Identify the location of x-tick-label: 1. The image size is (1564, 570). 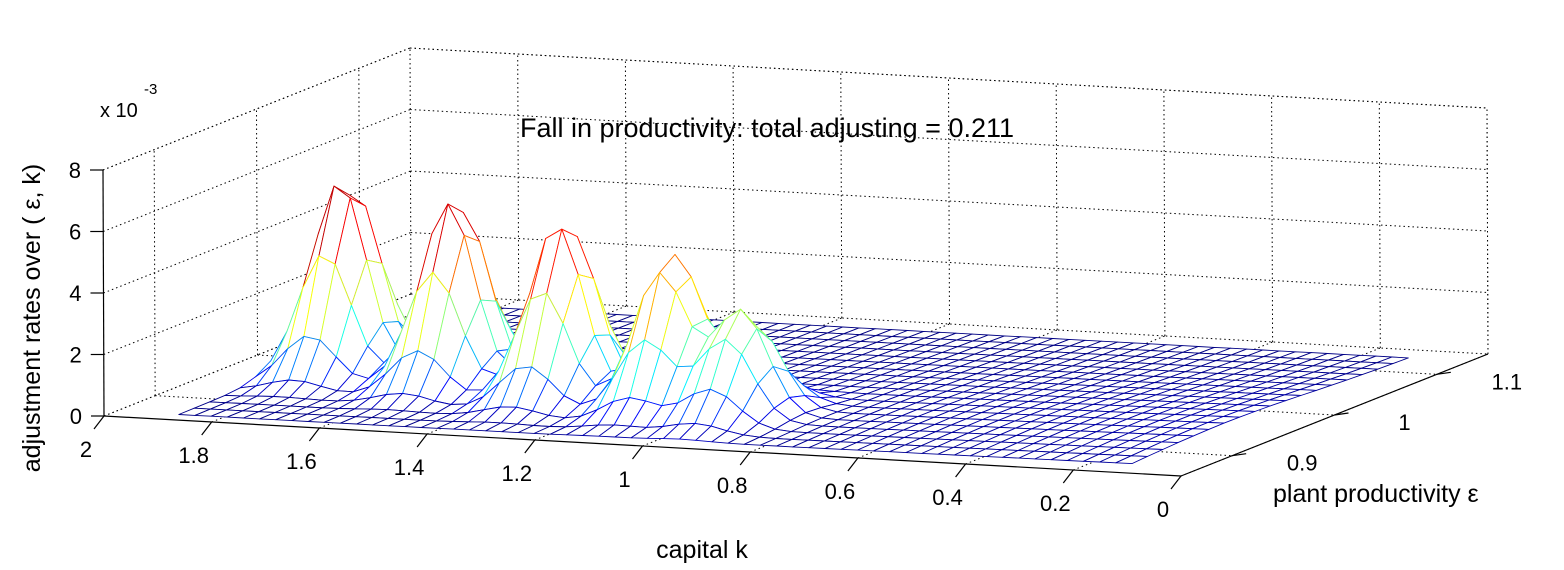
(624, 479).